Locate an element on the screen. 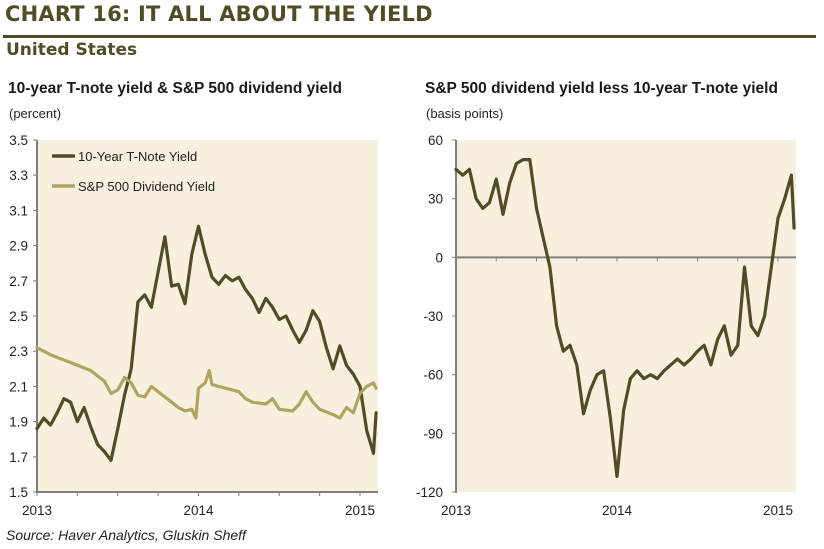  y-tick-label: 0 is located at coordinates (439, 257).